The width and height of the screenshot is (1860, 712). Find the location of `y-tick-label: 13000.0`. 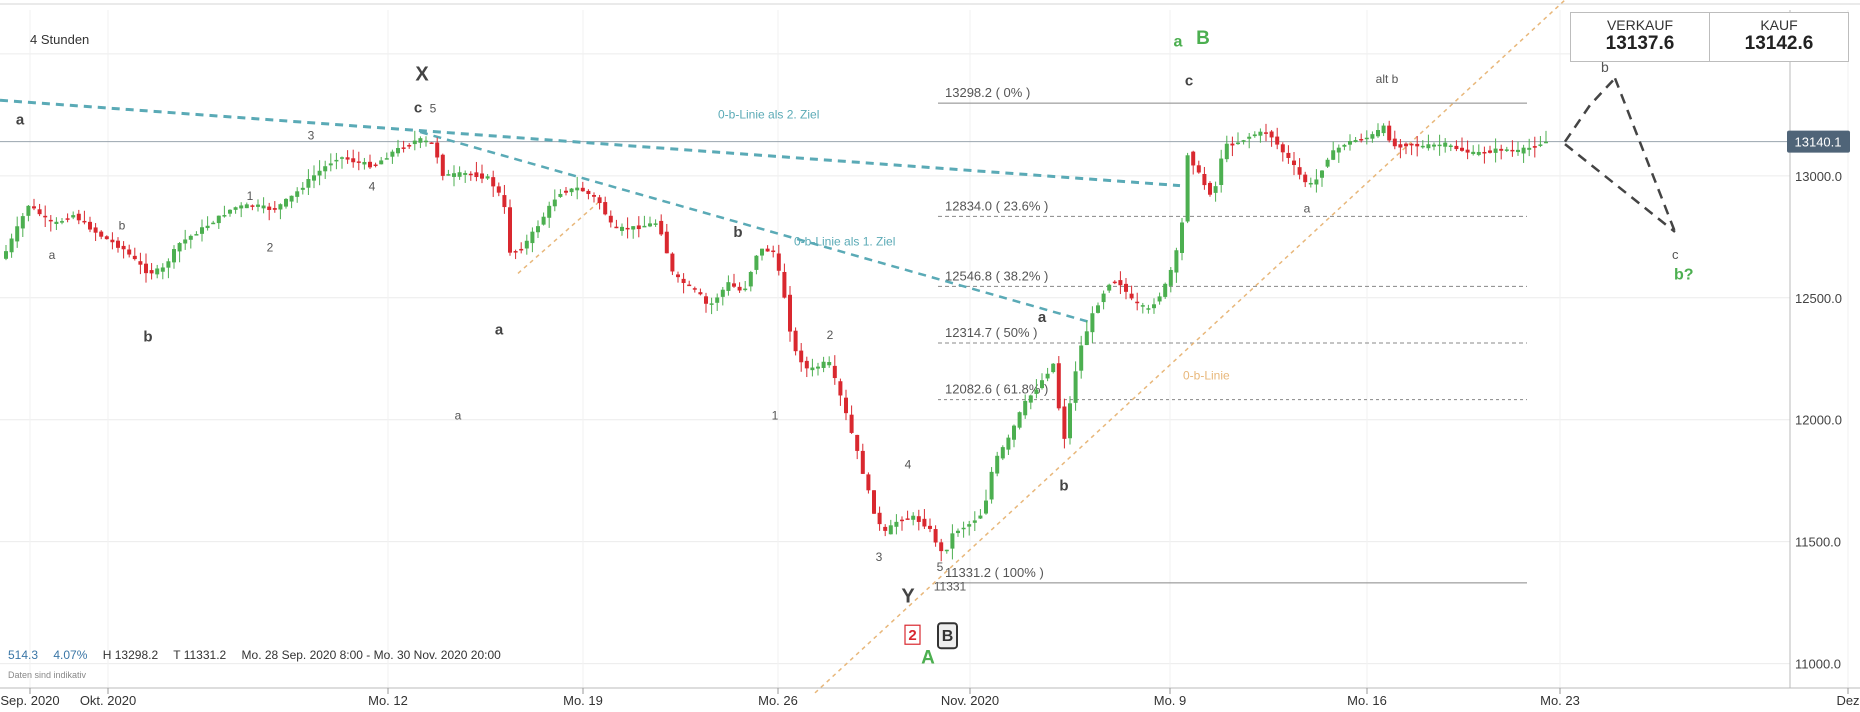

y-tick-label: 13000.0 is located at coordinates (1818, 176).